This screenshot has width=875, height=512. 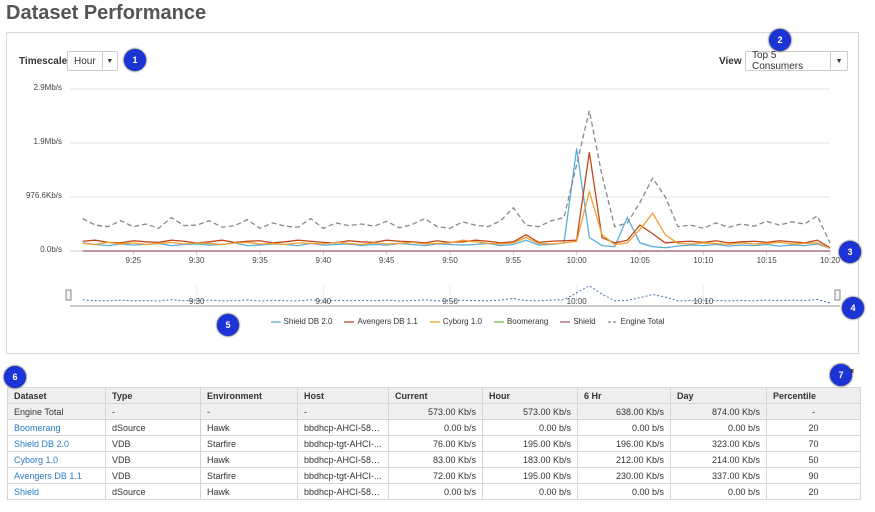 What do you see at coordinates (324, 301) in the screenshot?
I see `navigator-tick-label: 9:40` at bounding box center [324, 301].